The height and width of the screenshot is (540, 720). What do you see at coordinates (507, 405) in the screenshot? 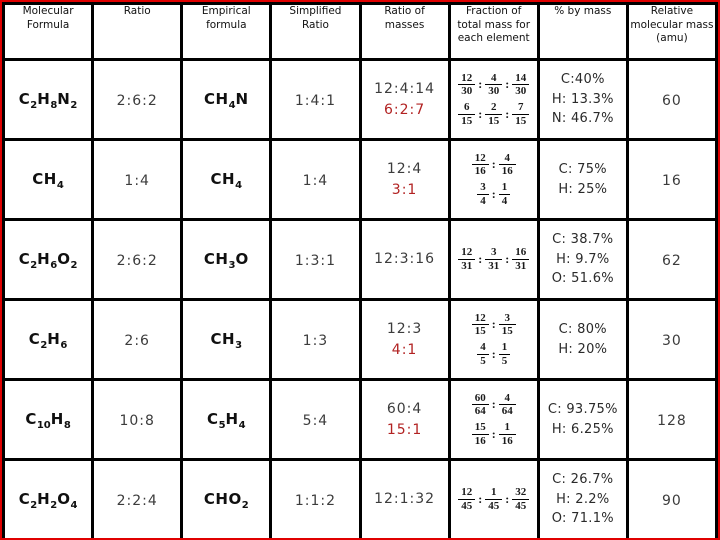
I see `fraction: 4 64` at bounding box center [507, 405].